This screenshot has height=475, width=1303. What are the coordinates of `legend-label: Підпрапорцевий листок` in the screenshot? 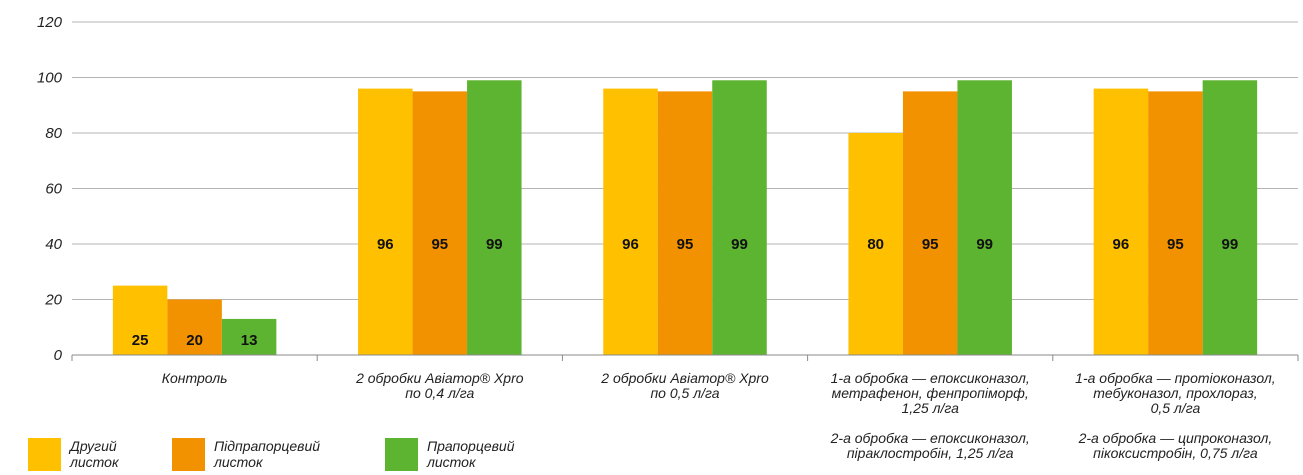 It's located at (267, 454).